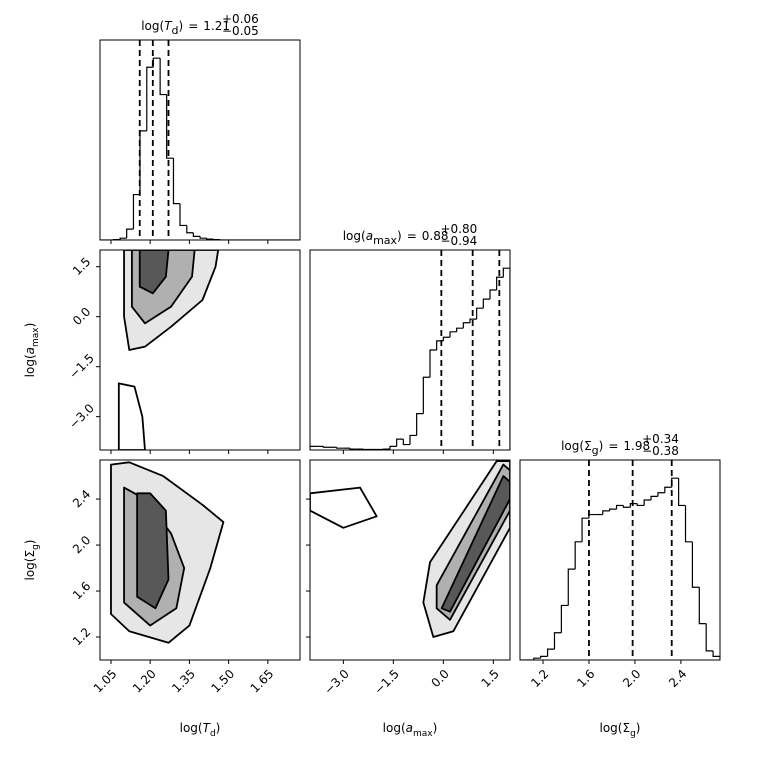 This screenshot has height=760, width=760. What do you see at coordinates (183, 681) in the screenshot?
I see `x-tick-label: 1.35` at bounding box center [183, 681].